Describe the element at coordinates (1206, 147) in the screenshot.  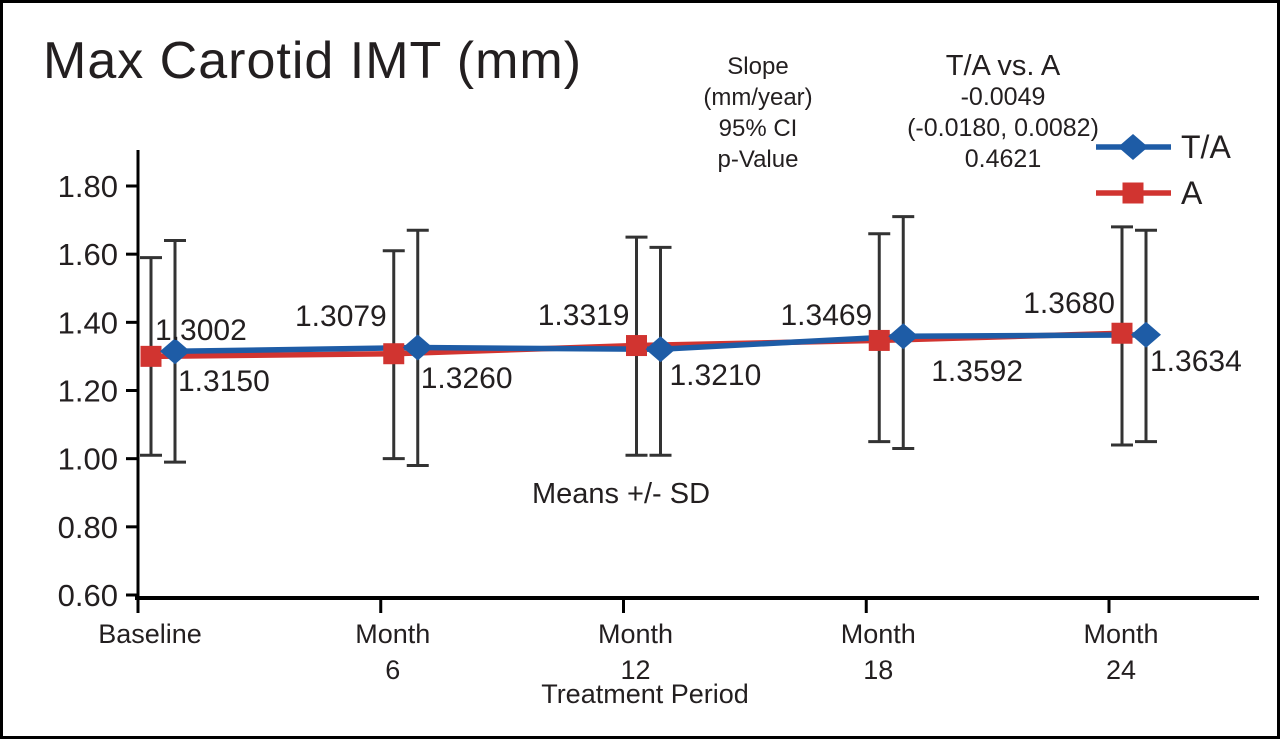
I see `legend-label-ta: T/A` at that location.